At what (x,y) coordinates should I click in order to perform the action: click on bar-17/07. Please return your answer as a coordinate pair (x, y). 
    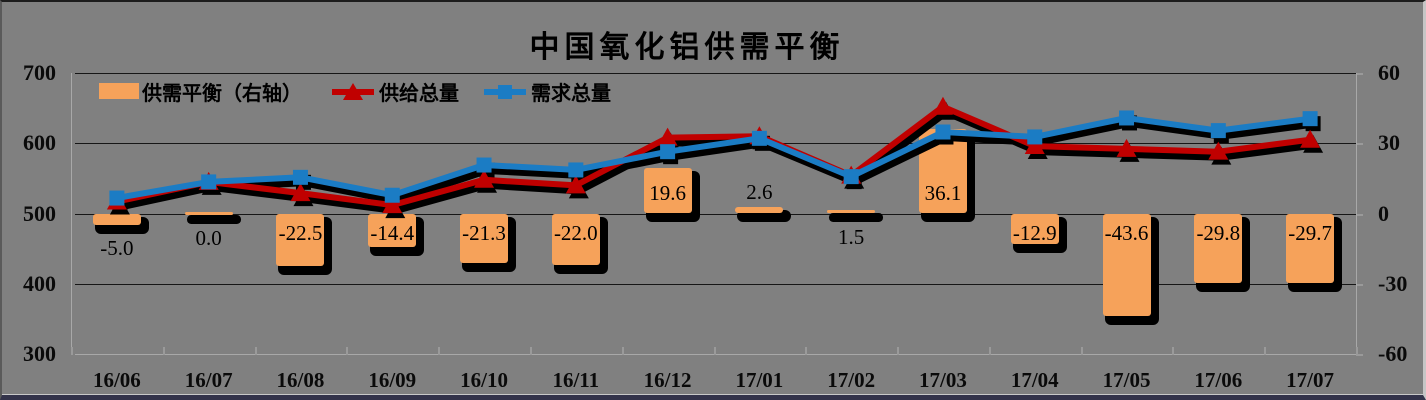
    Looking at the image, I should click on (1310, 248).